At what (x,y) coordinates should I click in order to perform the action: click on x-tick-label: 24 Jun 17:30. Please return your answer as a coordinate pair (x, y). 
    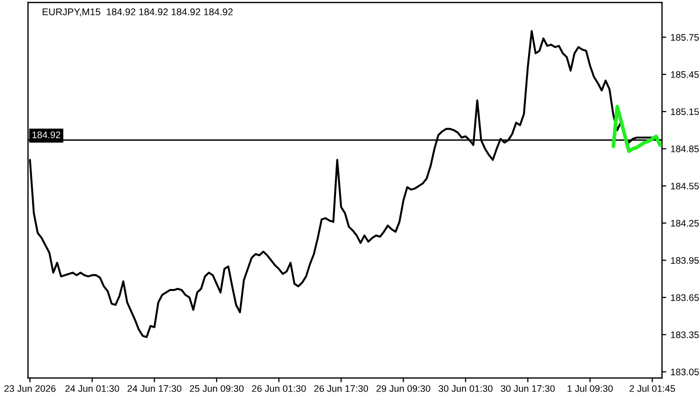
    Looking at the image, I should click on (155, 388).